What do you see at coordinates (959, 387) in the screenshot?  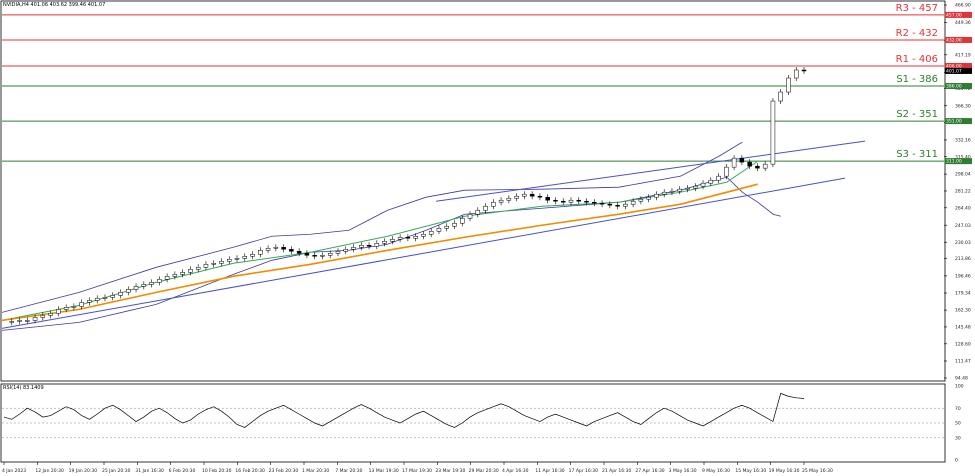 I see `rsi-tick-label: 100` at bounding box center [959, 387].